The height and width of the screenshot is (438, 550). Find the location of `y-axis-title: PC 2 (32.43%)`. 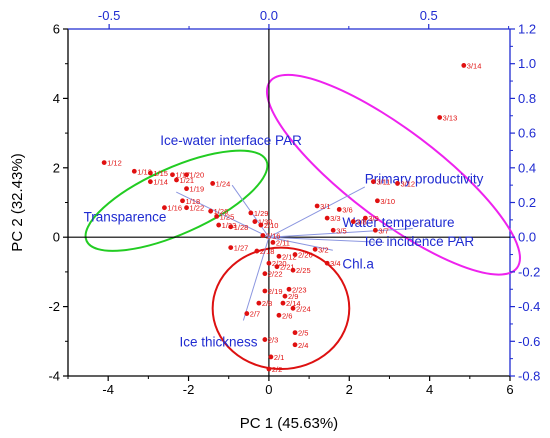

y-axis-title: PC 2 (32.43%) is located at coordinates (17, 202).